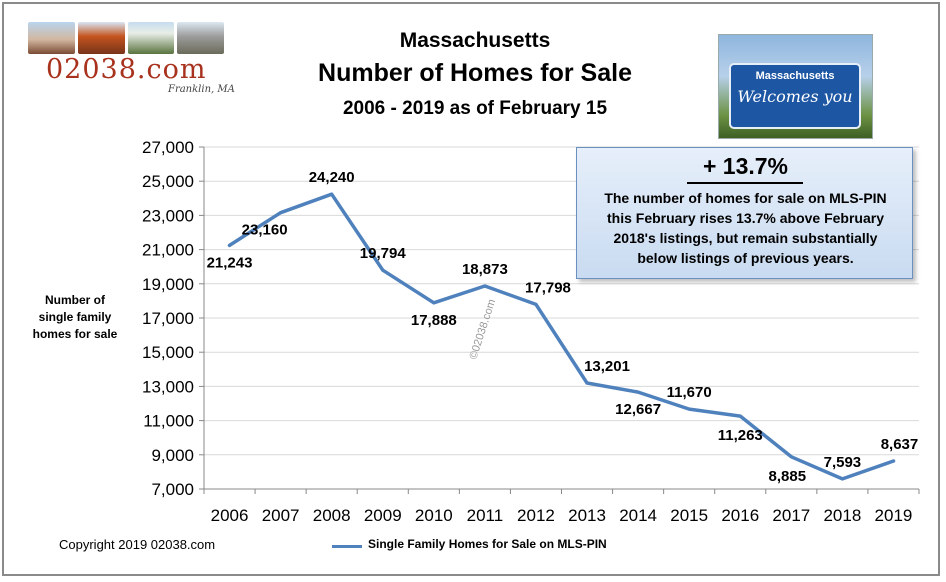 This screenshot has height=582, width=946. What do you see at coordinates (788, 476) in the screenshot?
I see `data-label: 8,885` at bounding box center [788, 476].